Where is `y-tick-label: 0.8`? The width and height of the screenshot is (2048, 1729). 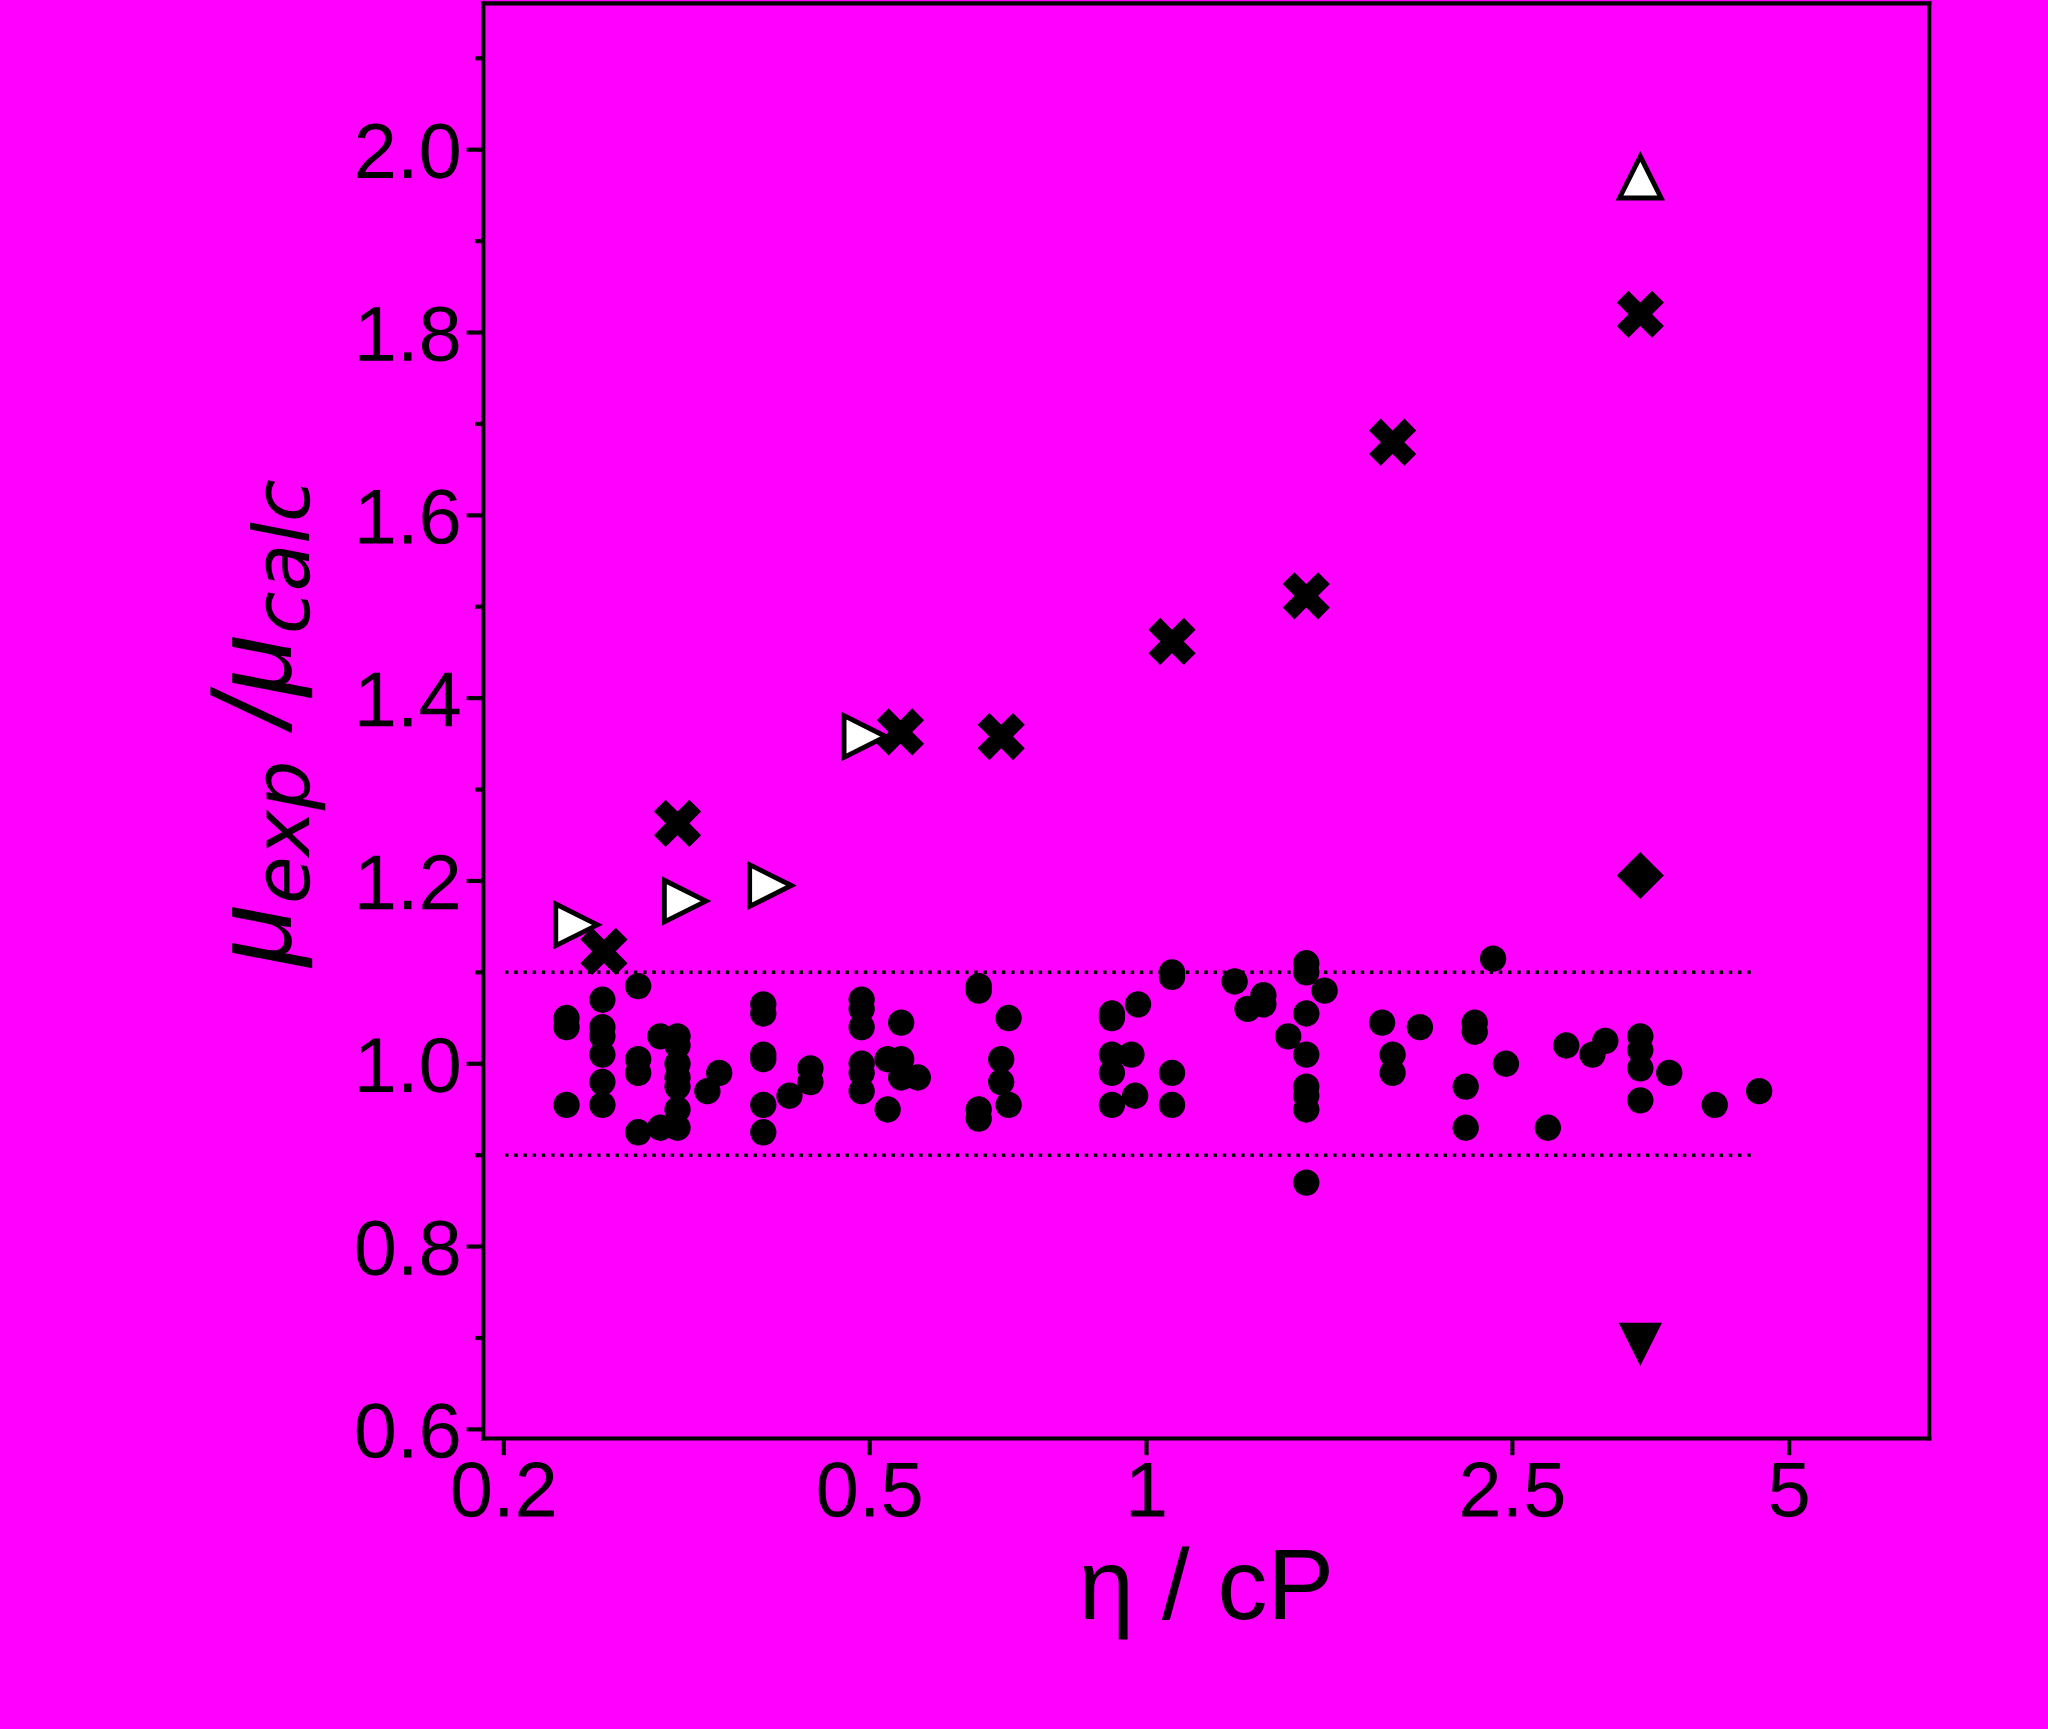
y-tick-label: 0.8 is located at coordinates (407, 1248).